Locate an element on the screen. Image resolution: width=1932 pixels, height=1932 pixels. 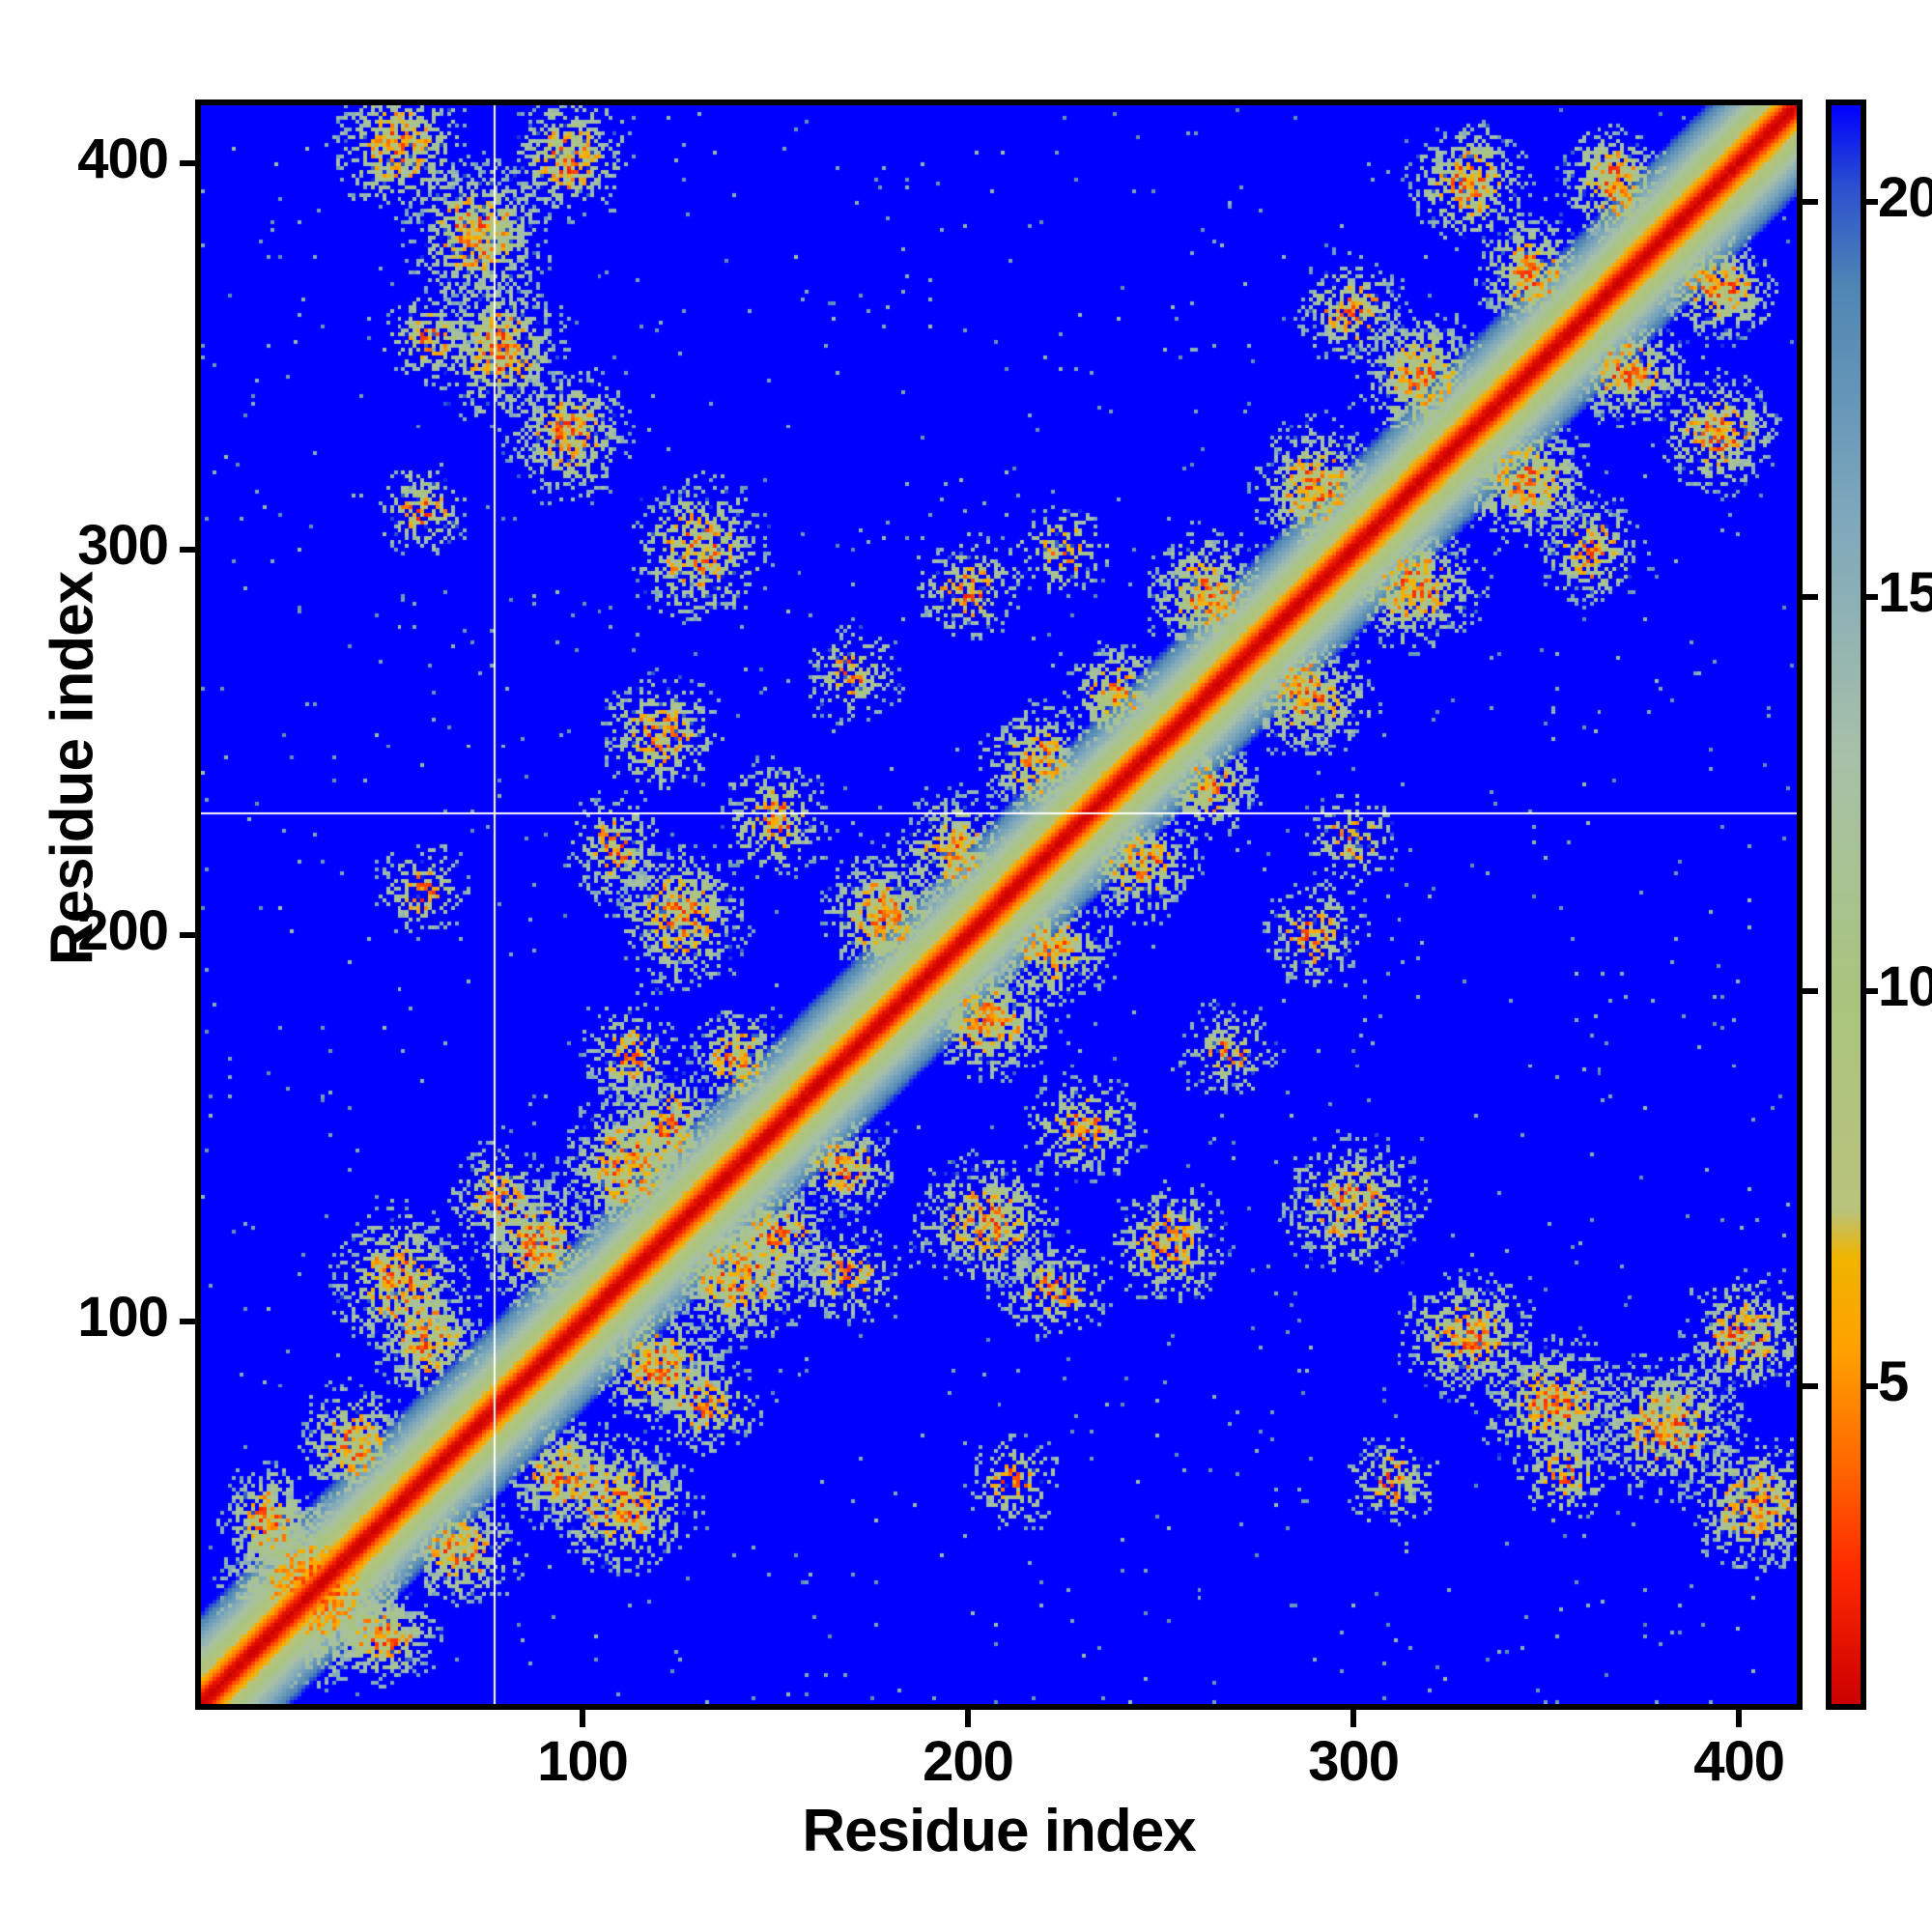
colorbar-gradient is located at coordinates (1846, 904).